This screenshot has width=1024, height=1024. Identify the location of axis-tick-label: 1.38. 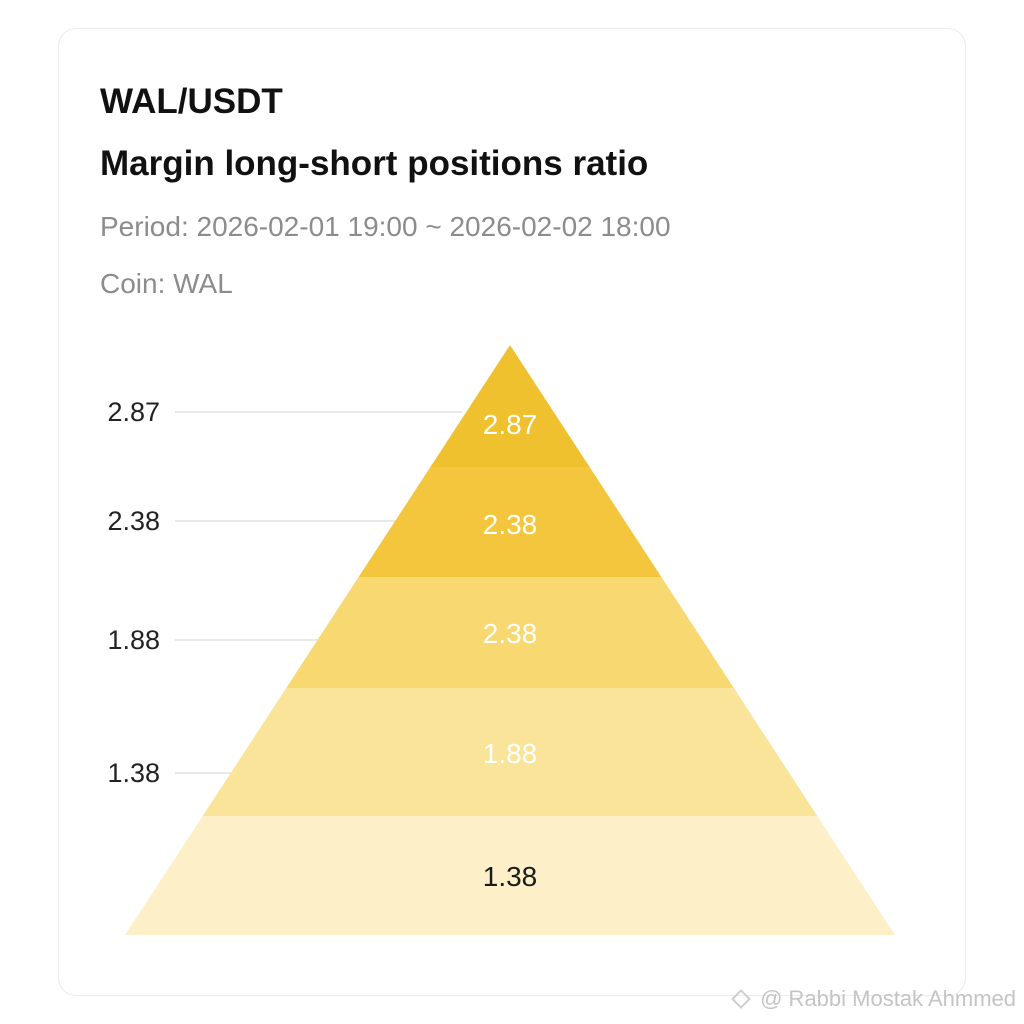
(133, 773).